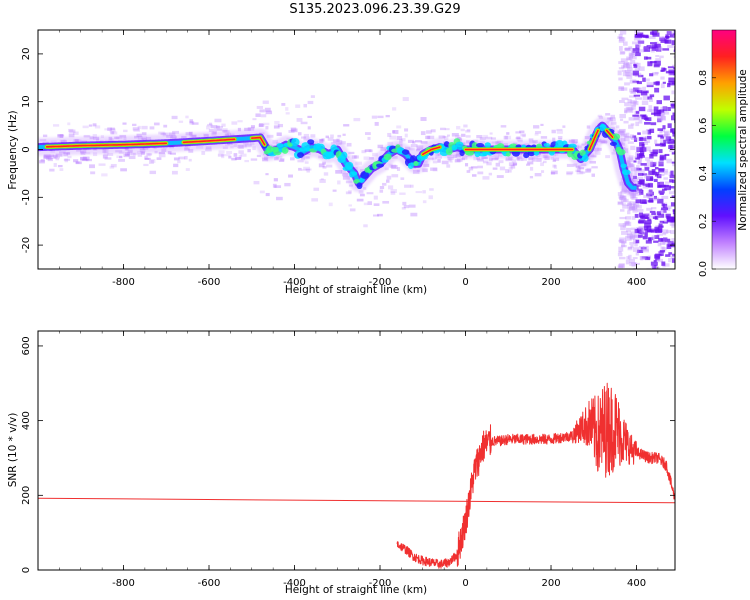 This screenshot has height=600, width=750. I want to click on snr-line, so click(535, 475).